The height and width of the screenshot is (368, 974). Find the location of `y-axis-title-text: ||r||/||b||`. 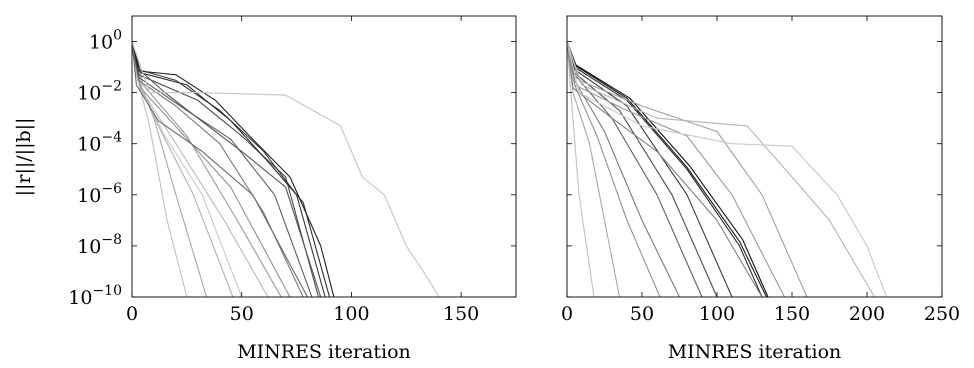

y-axis-title-text: ||r||/||b|| is located at coordinates (24, 157).